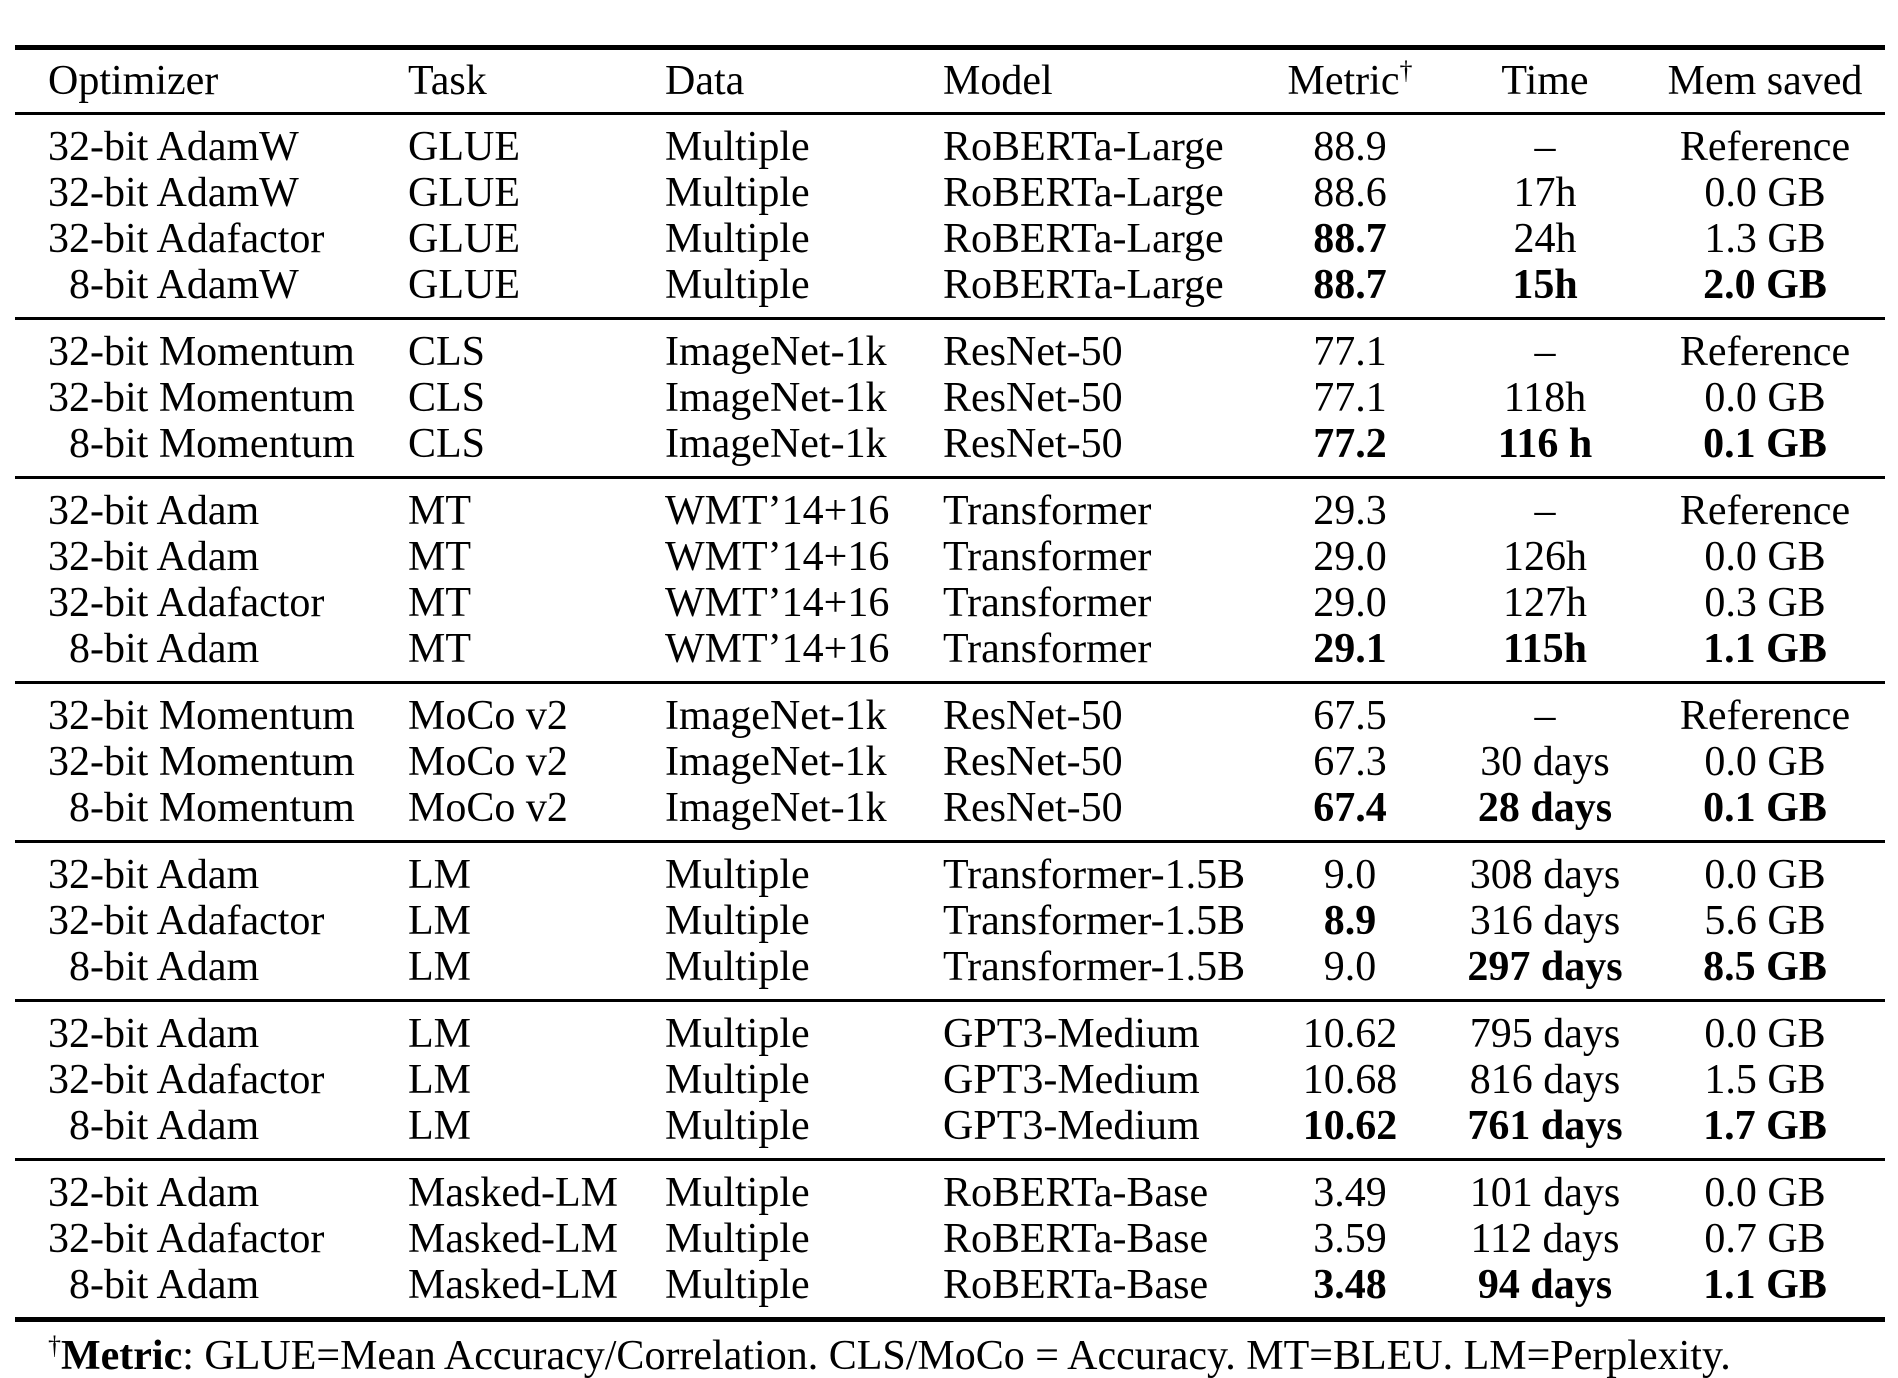 The image size is (1898, 1378). Describe the element at coordinates (1765, 1239) in the screenshot. I see `cell-mem-saved: 0.7 GB` at that location.